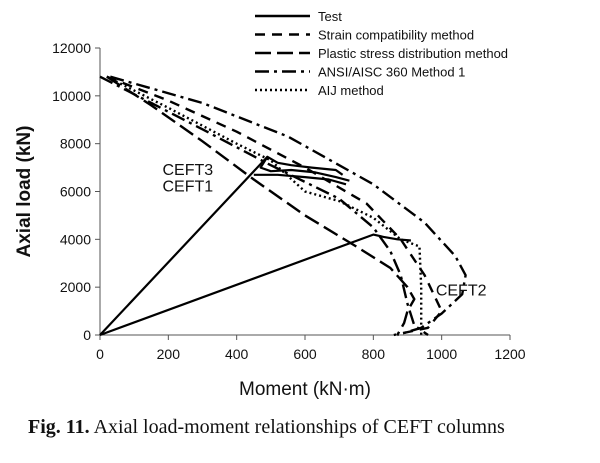 The width and height of the screenshot is (600, 463). I want to click on y-tick-label: 2000, so click(75, 287).